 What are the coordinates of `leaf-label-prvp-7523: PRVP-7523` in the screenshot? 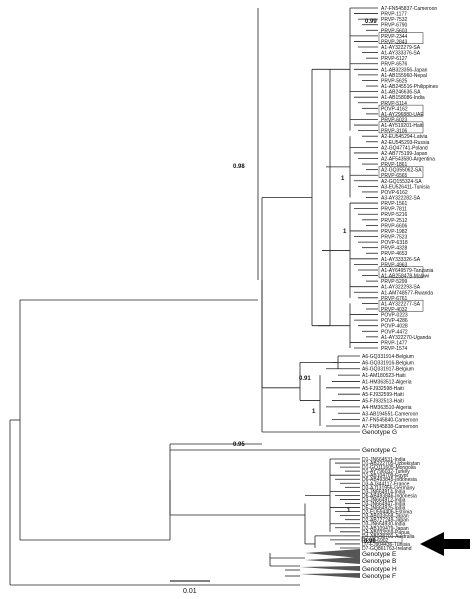 It's located at (394, 238).